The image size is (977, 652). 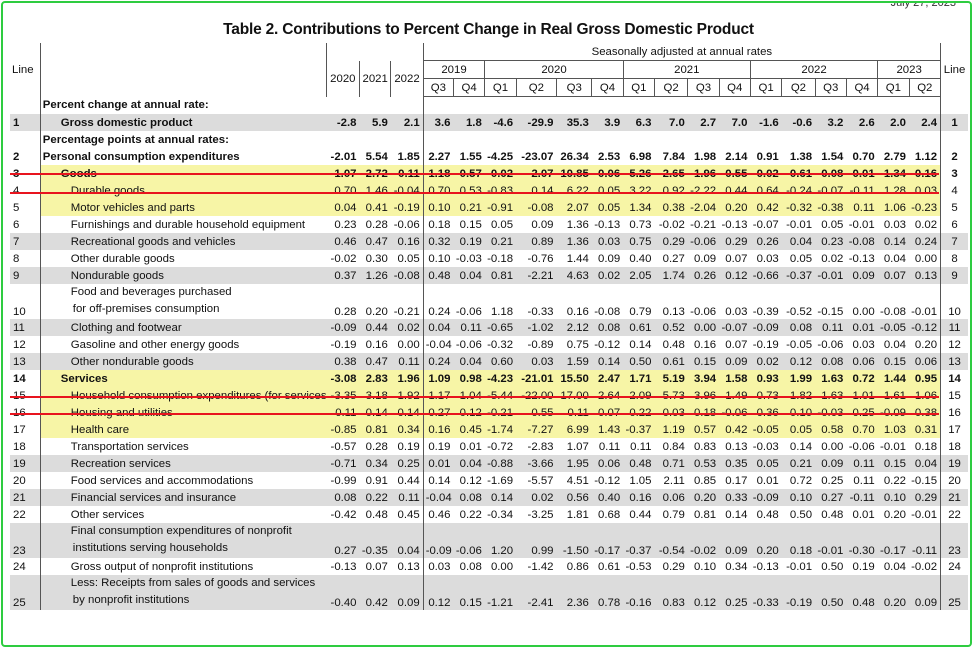 What do you see at coordinates (798, 463) in the screenshot?
I see `value-cell: 0.21` at bounding box center [798, 463].